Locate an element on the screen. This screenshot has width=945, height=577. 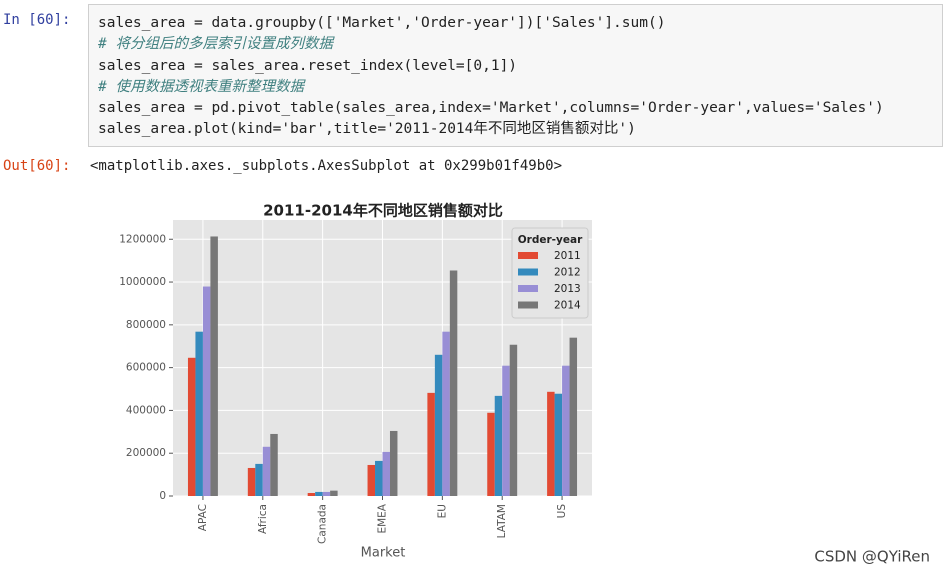
watermark: CSDN @QYiRen is located at coordinates (872, 557).